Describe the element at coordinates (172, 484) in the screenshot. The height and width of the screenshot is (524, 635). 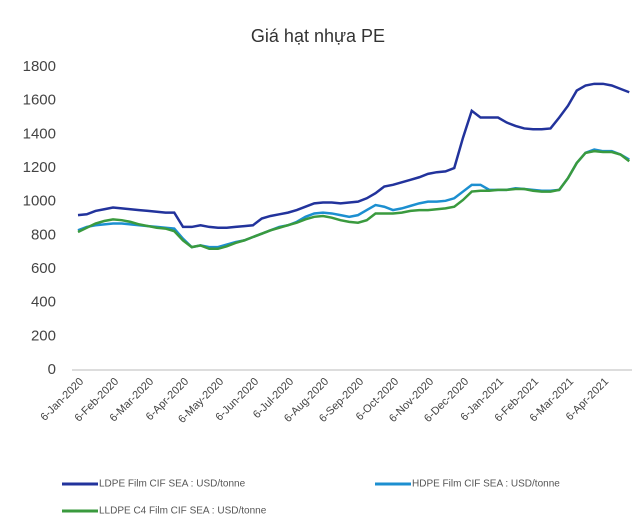
I see `legend-label: LDPE Film CIF SEA : USD/tonne` at that location.